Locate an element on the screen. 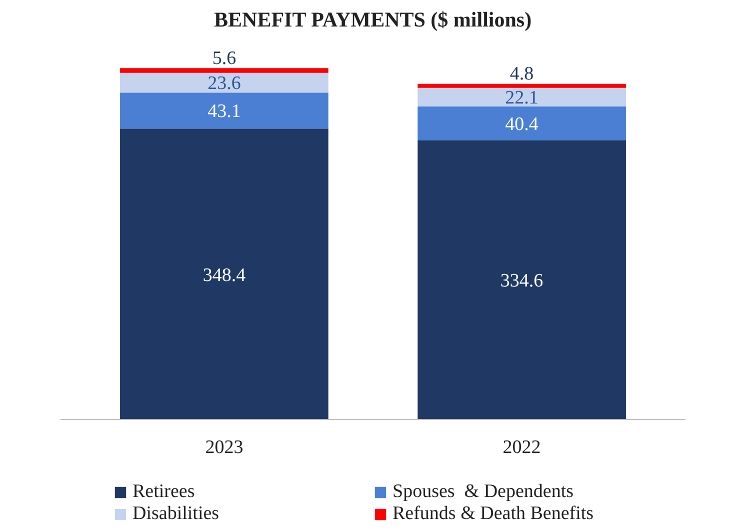  legend-label: Disabilities is located at coordinates (176, 514).